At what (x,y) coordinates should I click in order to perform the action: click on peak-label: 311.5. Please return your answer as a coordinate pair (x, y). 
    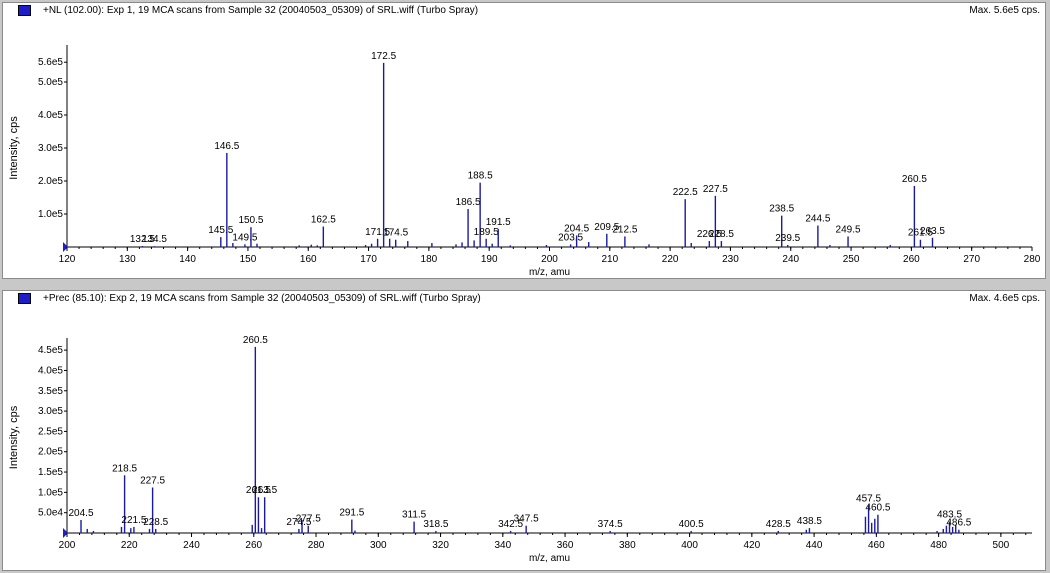
    Looking at the image, I should click on (414, 515).